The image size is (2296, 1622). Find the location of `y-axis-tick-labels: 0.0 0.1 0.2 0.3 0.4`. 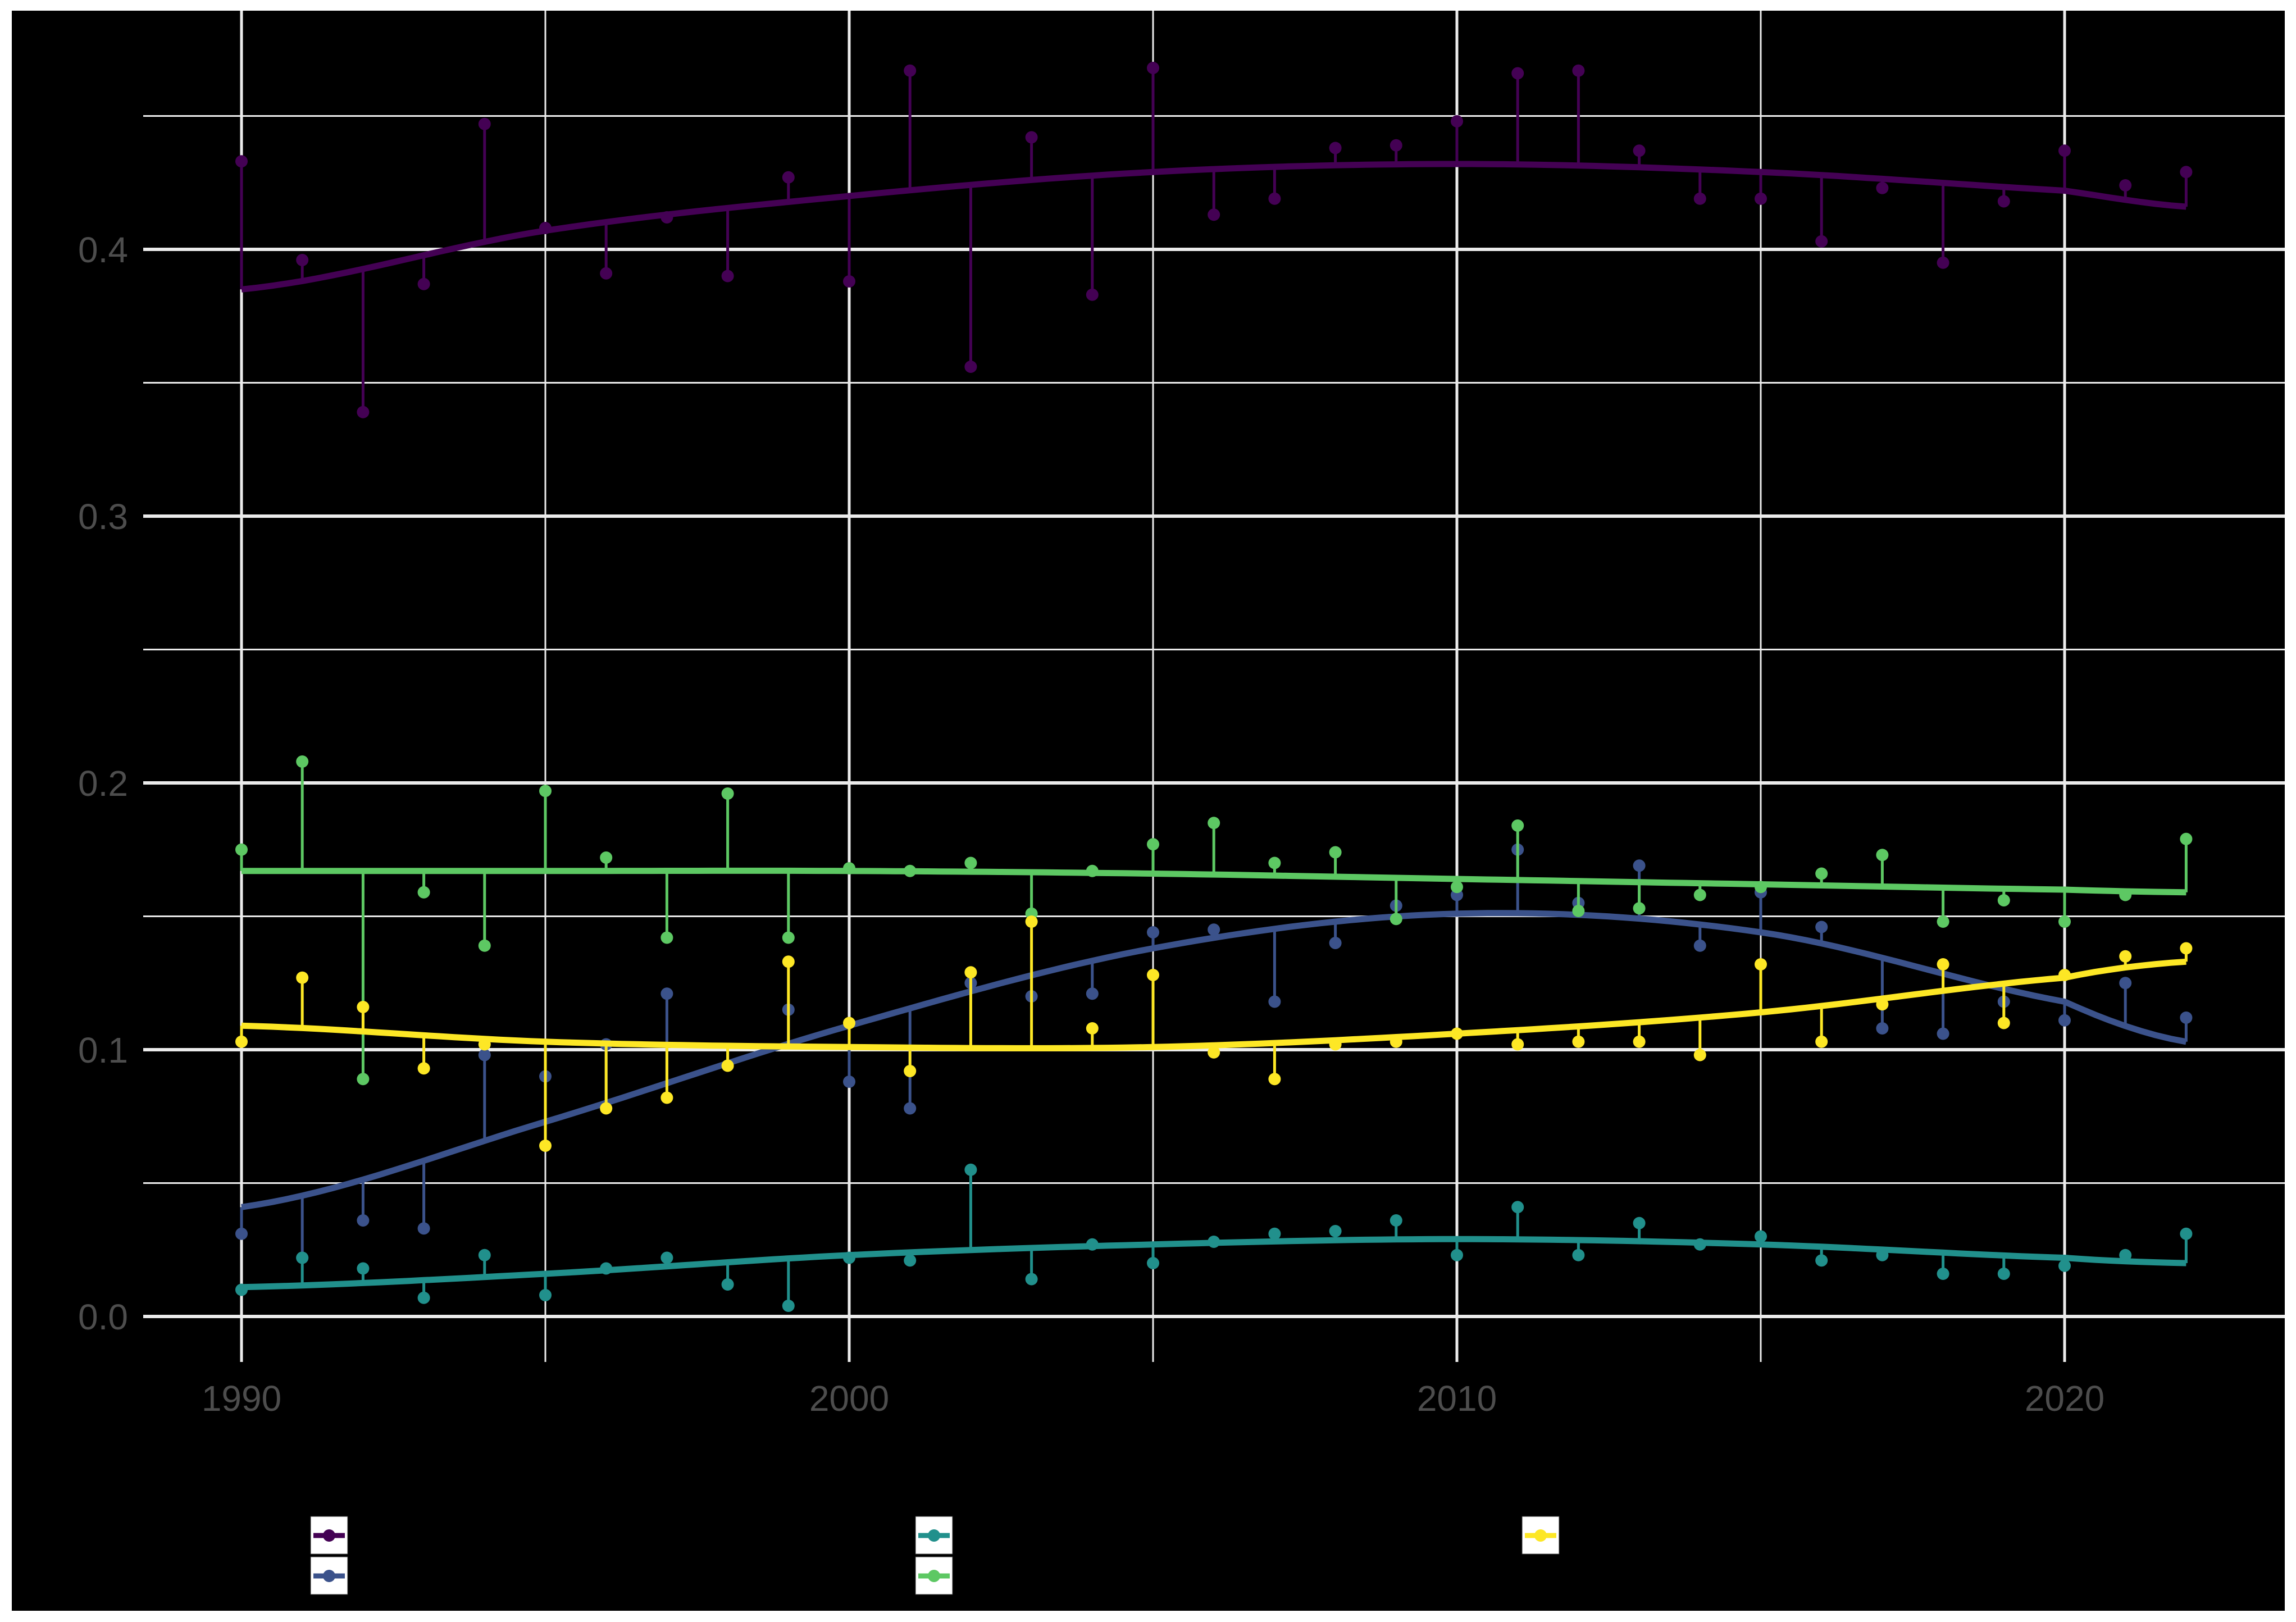

y-axis-tick-labels: 0.0 0.1 0.2 0.3 0.4 is located at coordinates (103, 783).